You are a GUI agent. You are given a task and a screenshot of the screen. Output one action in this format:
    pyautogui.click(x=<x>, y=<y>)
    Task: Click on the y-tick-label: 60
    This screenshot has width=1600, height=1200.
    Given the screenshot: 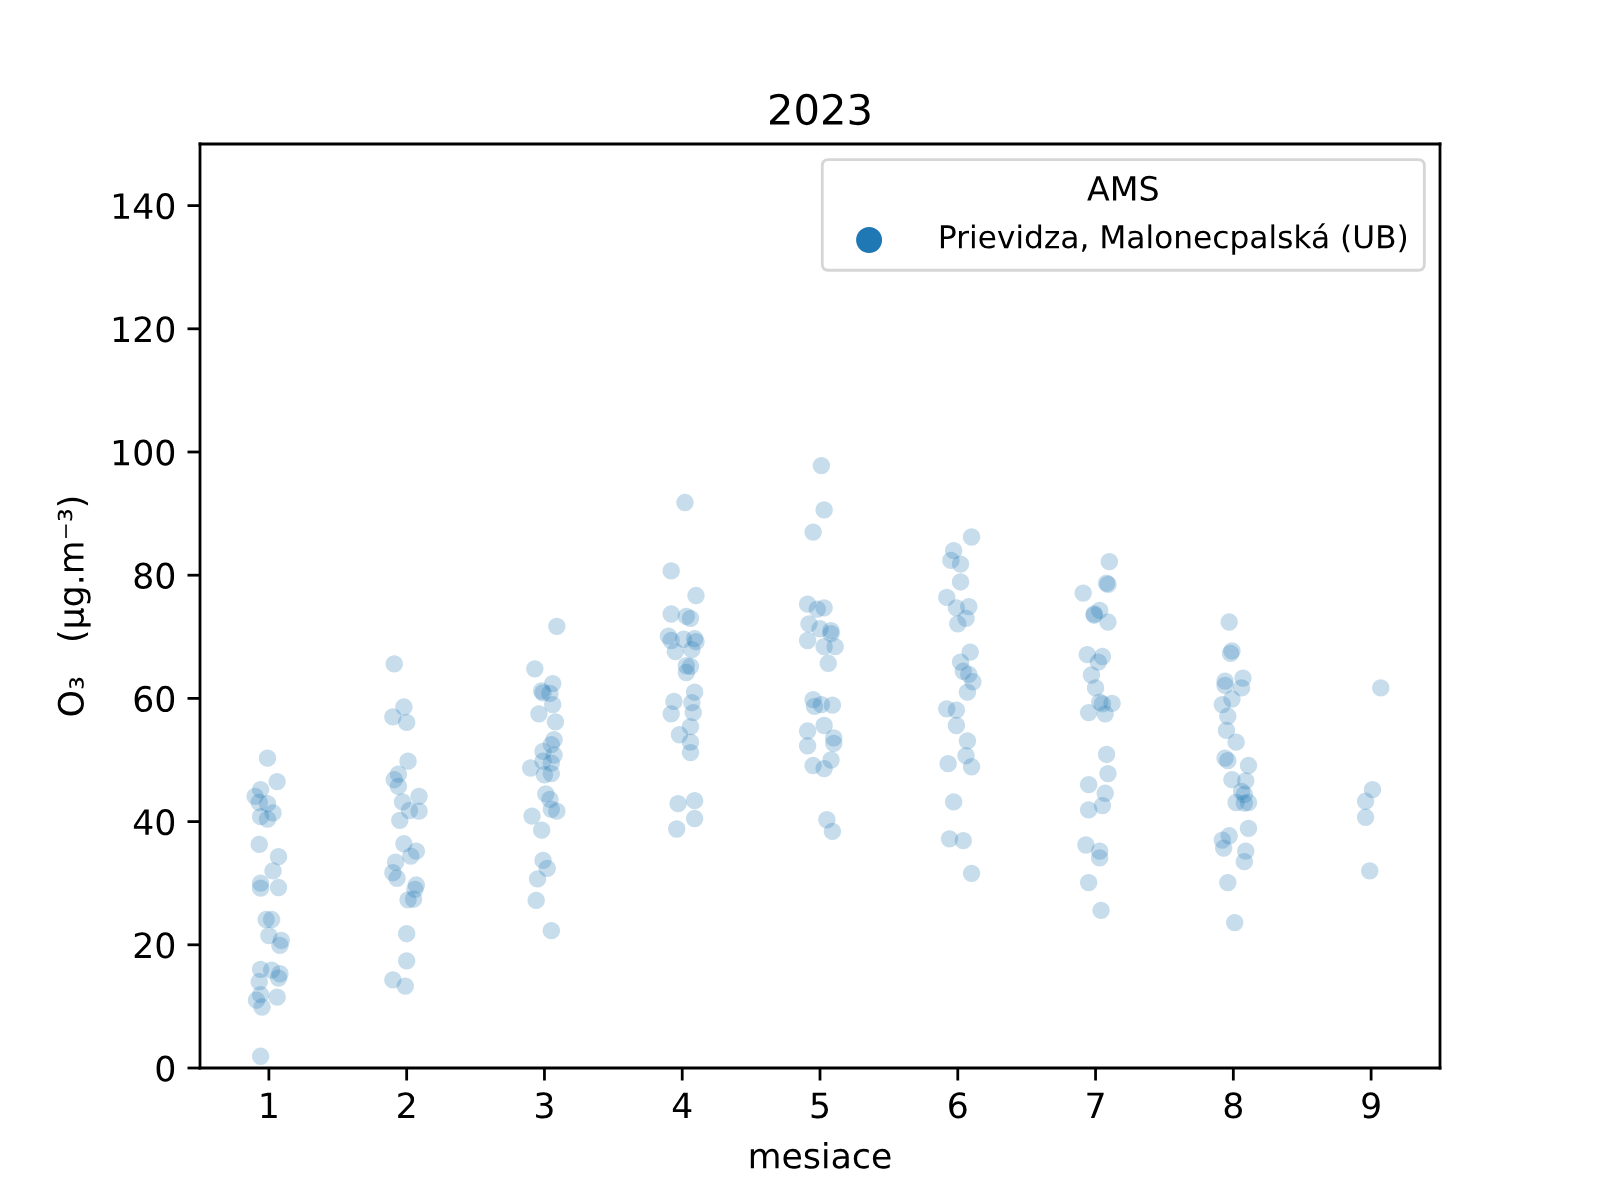 What is the action you would take?
    pyautogui.click(x=154, y=699)
    